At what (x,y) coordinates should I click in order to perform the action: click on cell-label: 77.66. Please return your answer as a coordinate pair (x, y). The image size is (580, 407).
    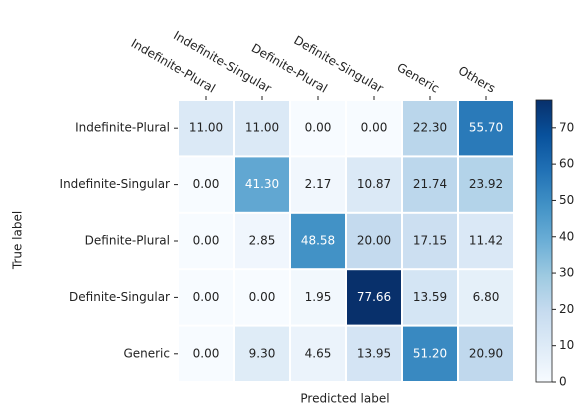
    Looking at the image, I should click on (374, 297).